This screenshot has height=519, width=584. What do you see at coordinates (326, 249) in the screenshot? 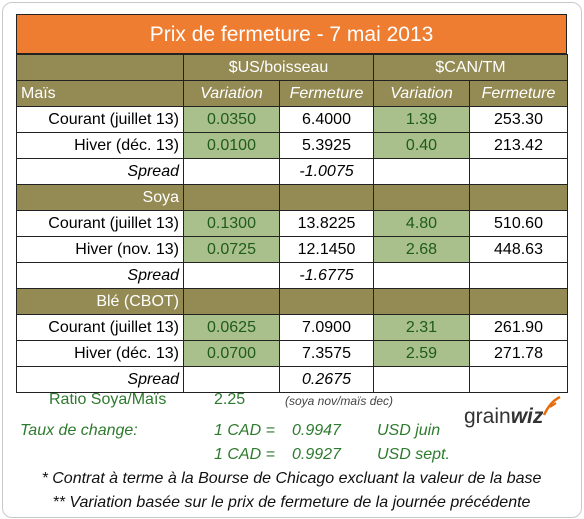
I see `us-close-cell: 12.1450` at bounding box center [326, 249].